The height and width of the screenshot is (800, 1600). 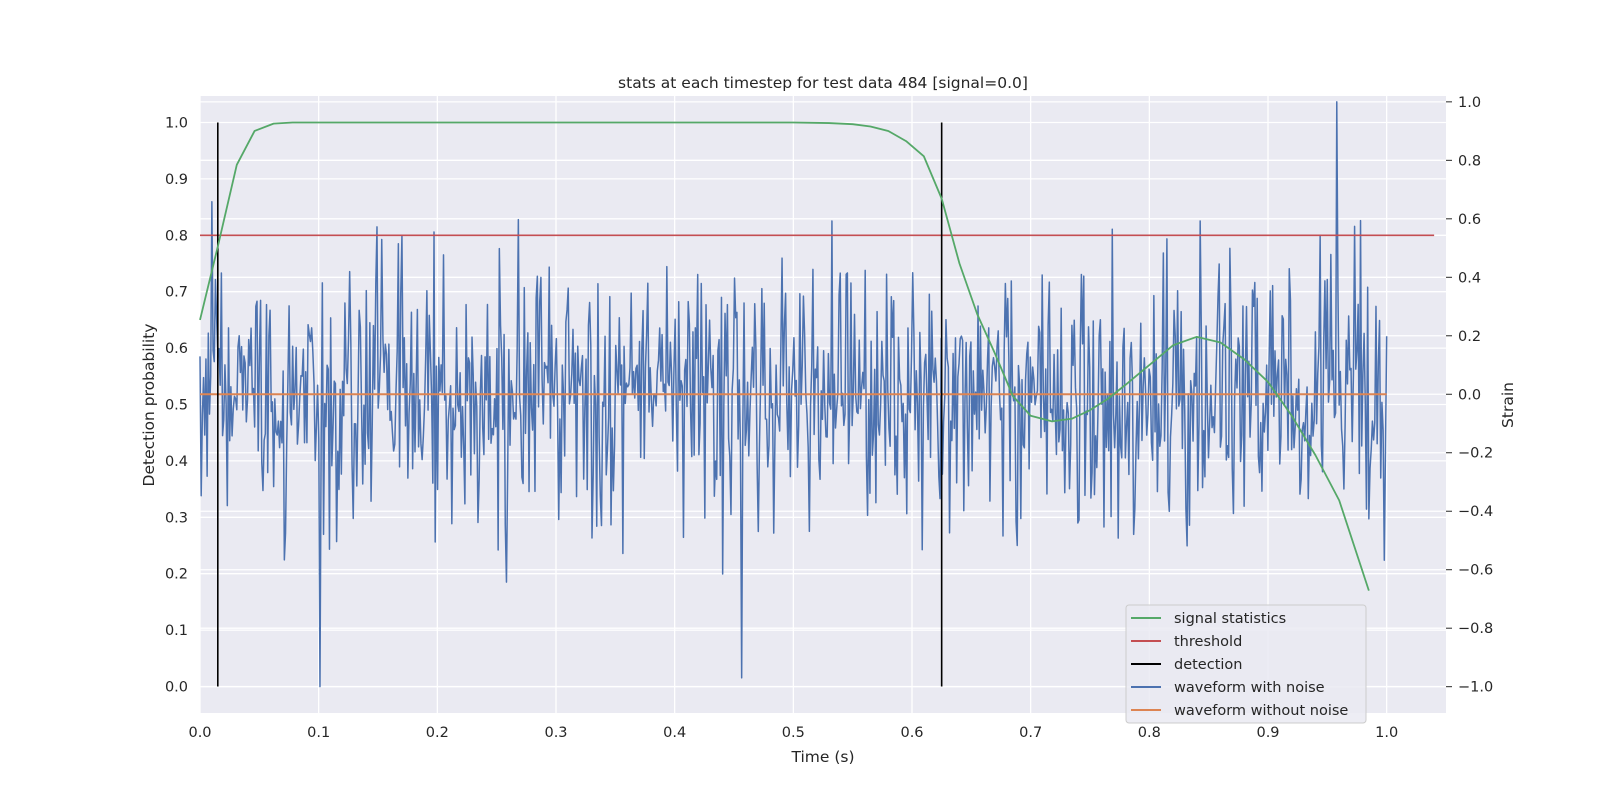 What do you see at coordinates (1469, 337) in the screenshot?
I see `y2-tick-label: 0.2` at bounding box center [1469, 337].